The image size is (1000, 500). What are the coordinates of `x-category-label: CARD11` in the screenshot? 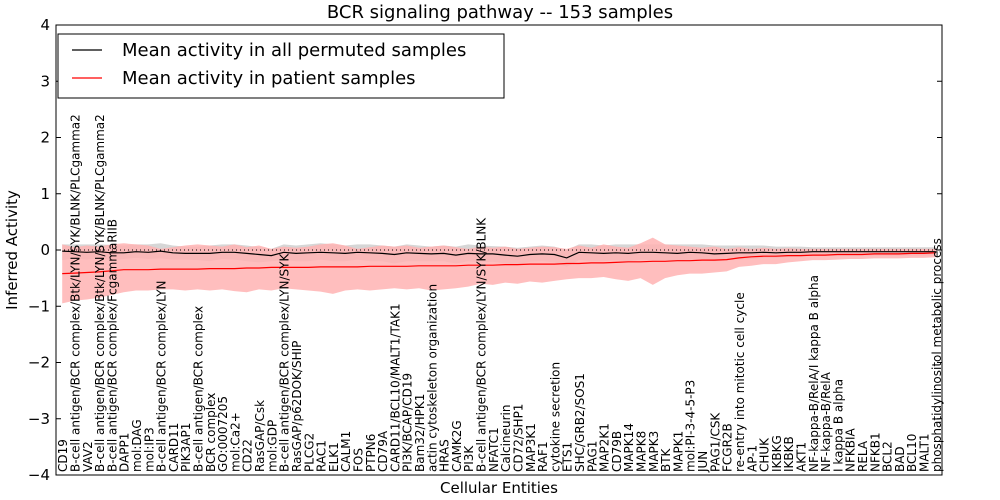 It's located at (174, 447).